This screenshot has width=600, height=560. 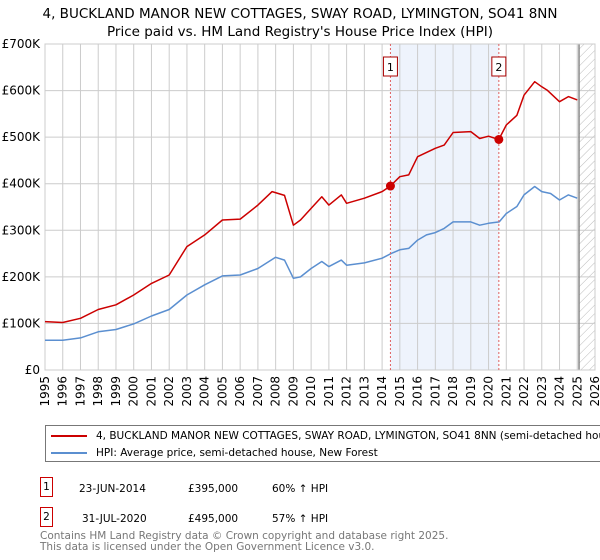 What do you see at coordinates (22, 277) in the screenshot?
I see `y-tick-label: £200K` at bounding box center [22, 277].